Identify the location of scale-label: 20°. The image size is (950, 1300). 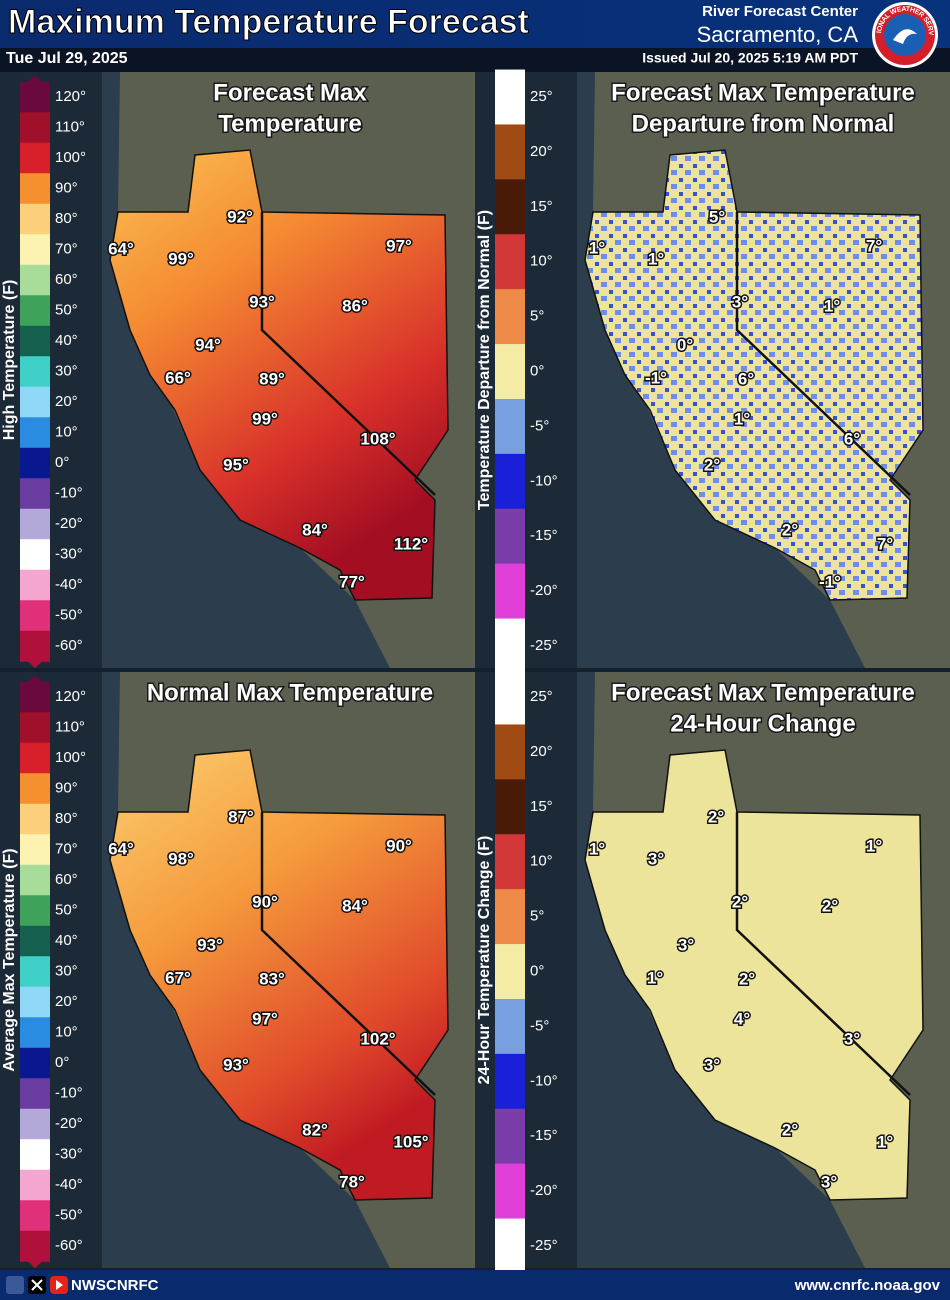
(66, 401).